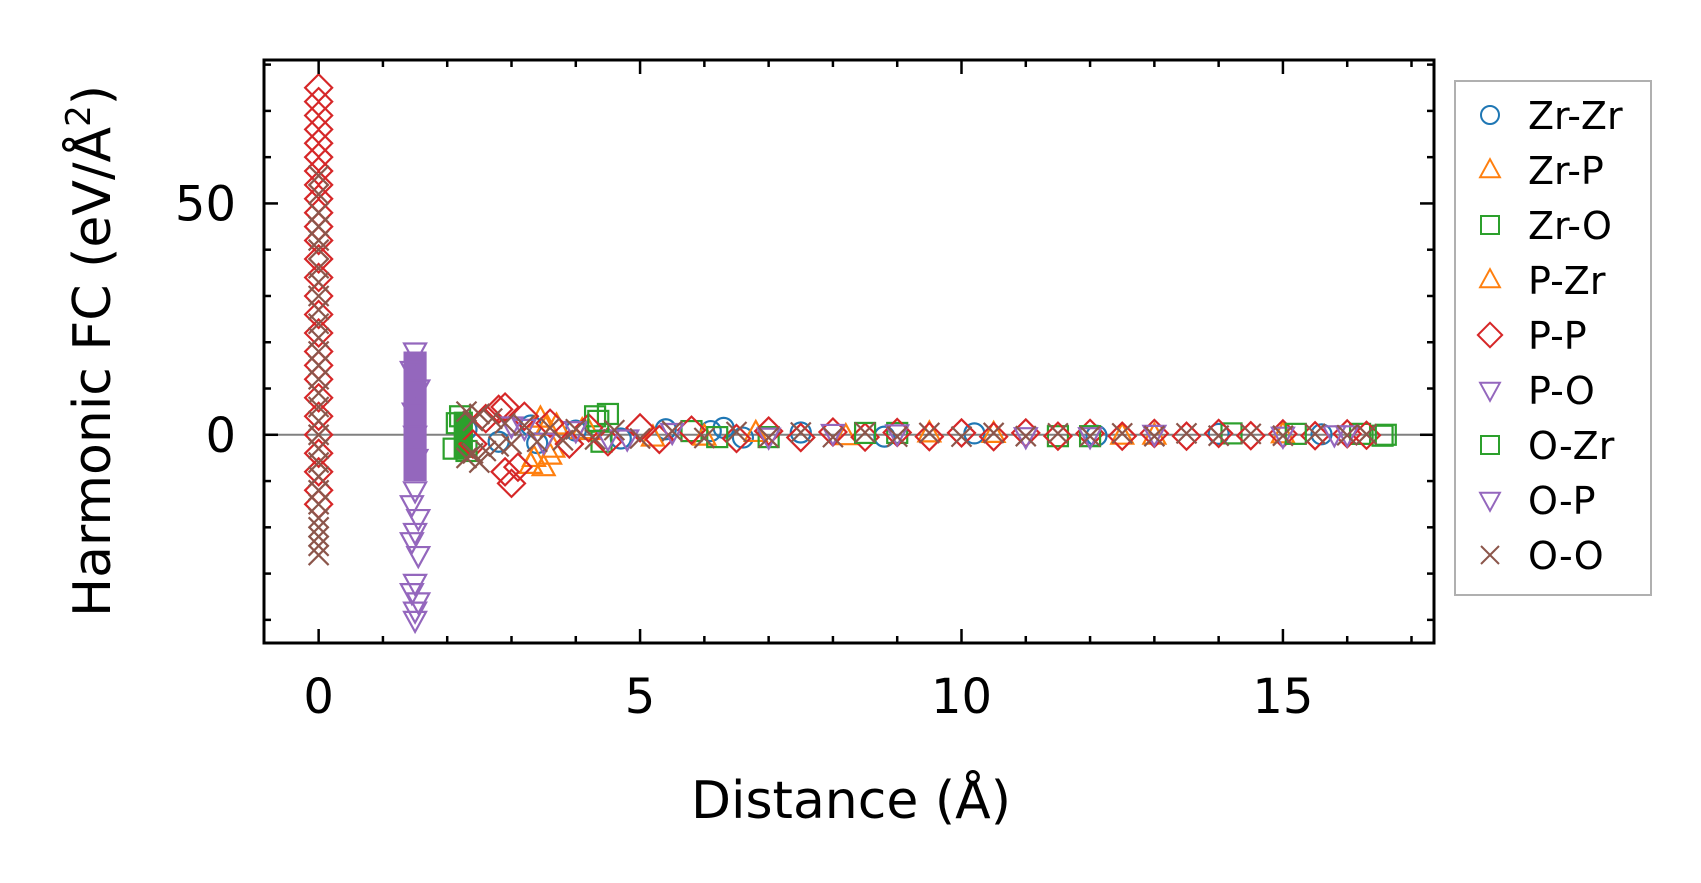 The image size is (1701, 883). Describe the element at coordinates (1557, 336) in the screenshot. I see `legend-label: P-P` at that location.